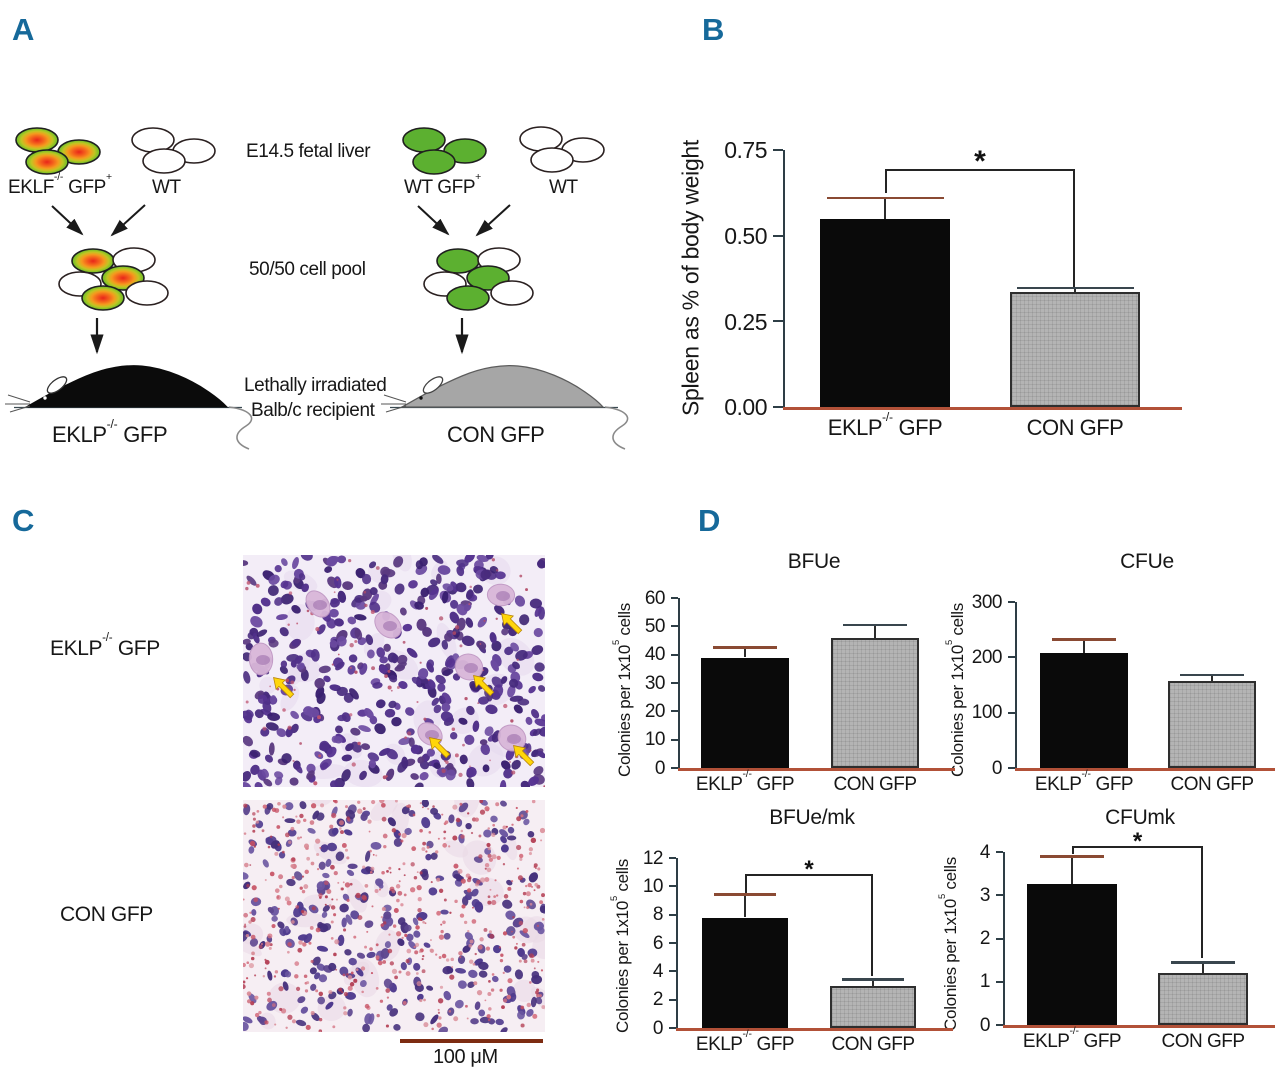  I want to click on y-tick-label: 300, so click(987, 602).